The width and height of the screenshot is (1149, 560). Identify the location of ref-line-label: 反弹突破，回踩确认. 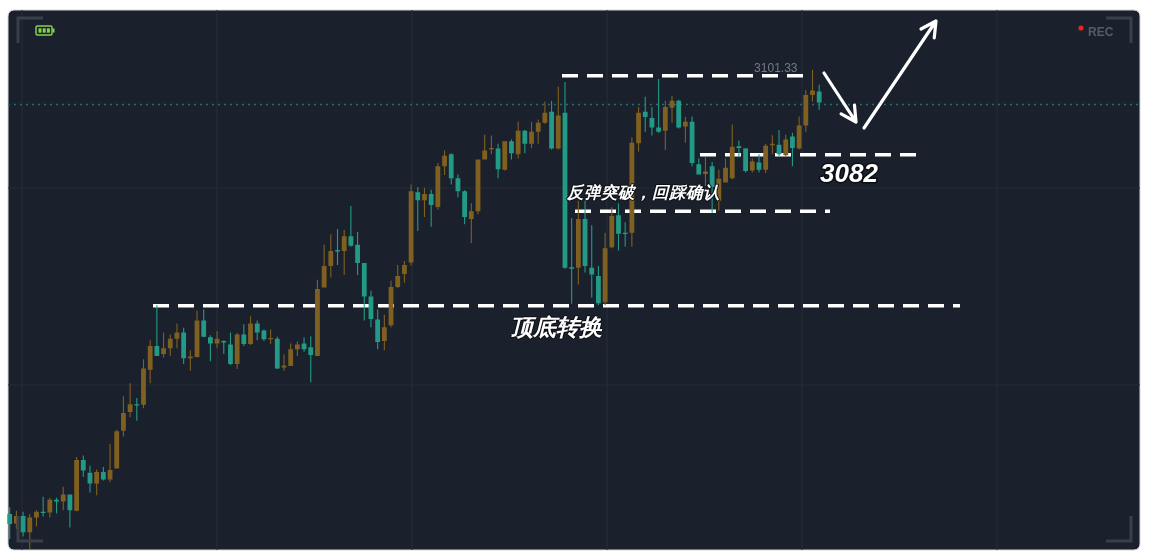
(643, 192).